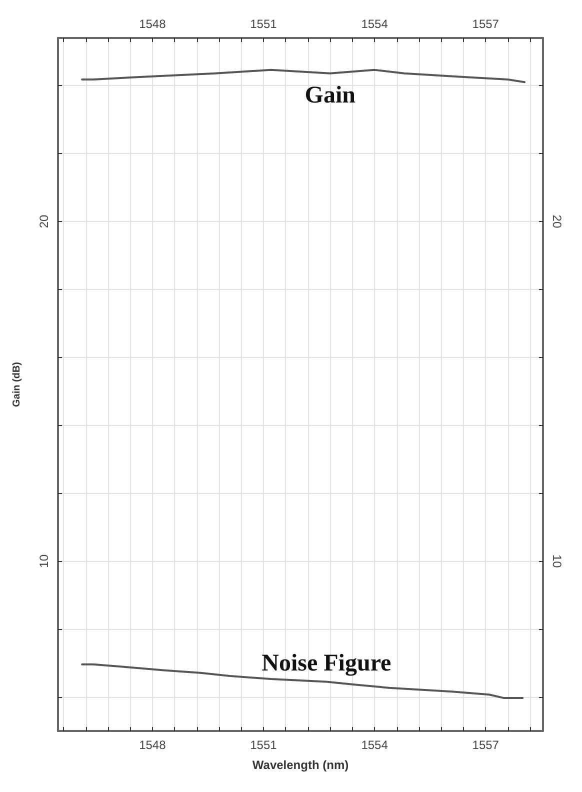 Image resolution: width=582 pixels, height=792 pixels. I want to click on series-label: Noise Figure, so click(327, 663).